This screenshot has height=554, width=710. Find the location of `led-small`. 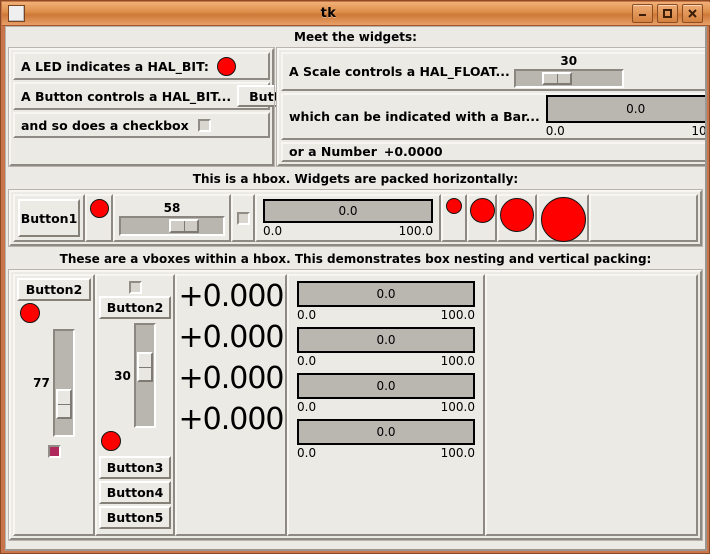

led-small is located at coordinates (454, 206).